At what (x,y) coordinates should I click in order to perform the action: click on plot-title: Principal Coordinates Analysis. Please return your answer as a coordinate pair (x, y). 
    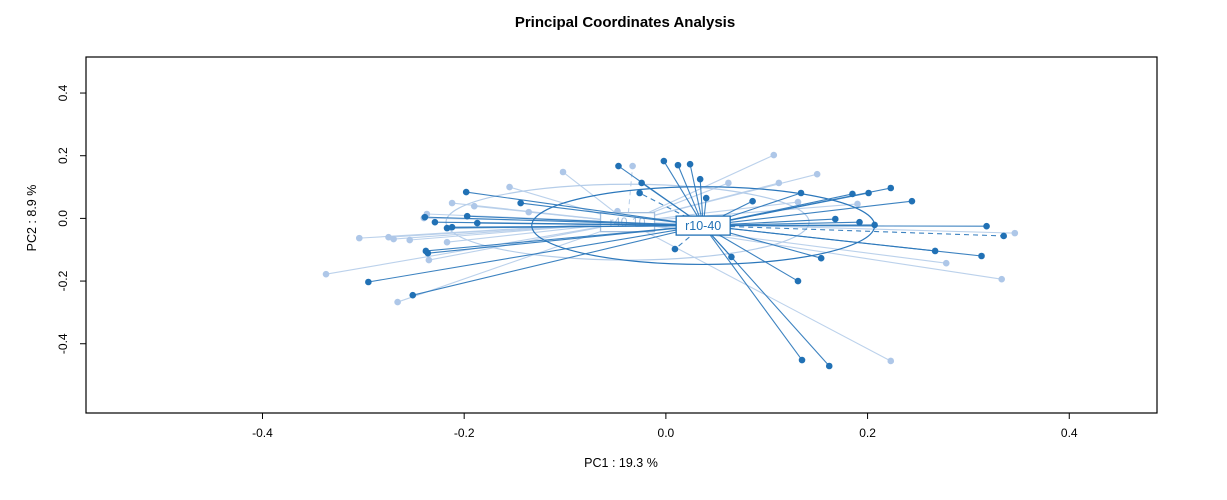
    Looking at the image, I should click on (625, 22).